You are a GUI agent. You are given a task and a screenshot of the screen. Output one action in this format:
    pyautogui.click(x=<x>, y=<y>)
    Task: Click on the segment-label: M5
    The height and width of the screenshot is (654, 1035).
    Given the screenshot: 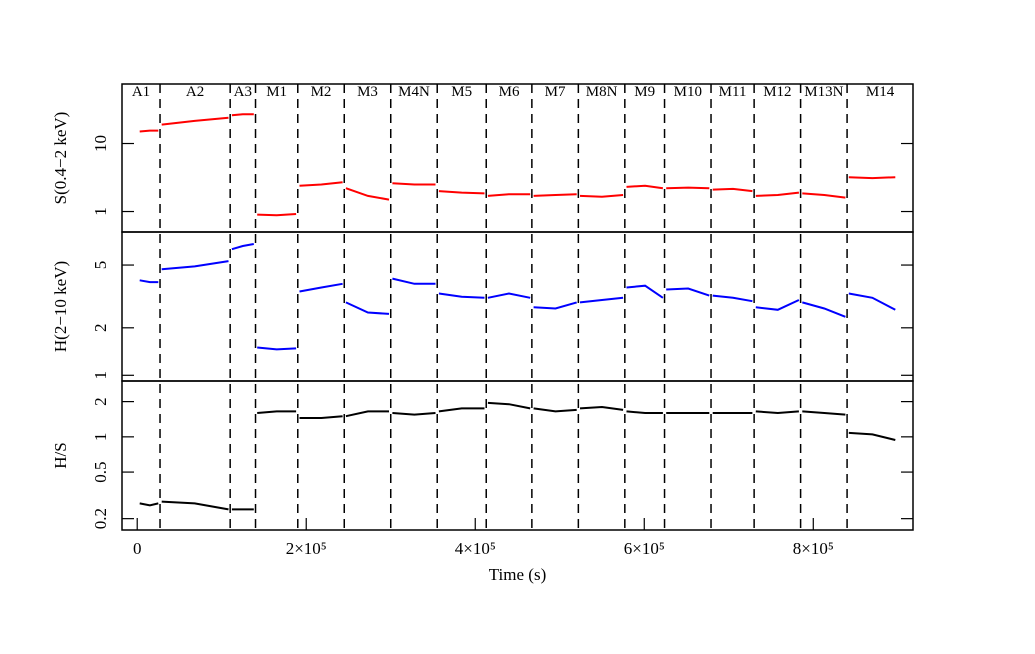 What is the action you would take?
    pyautogui.click(x=461, y=92)
    